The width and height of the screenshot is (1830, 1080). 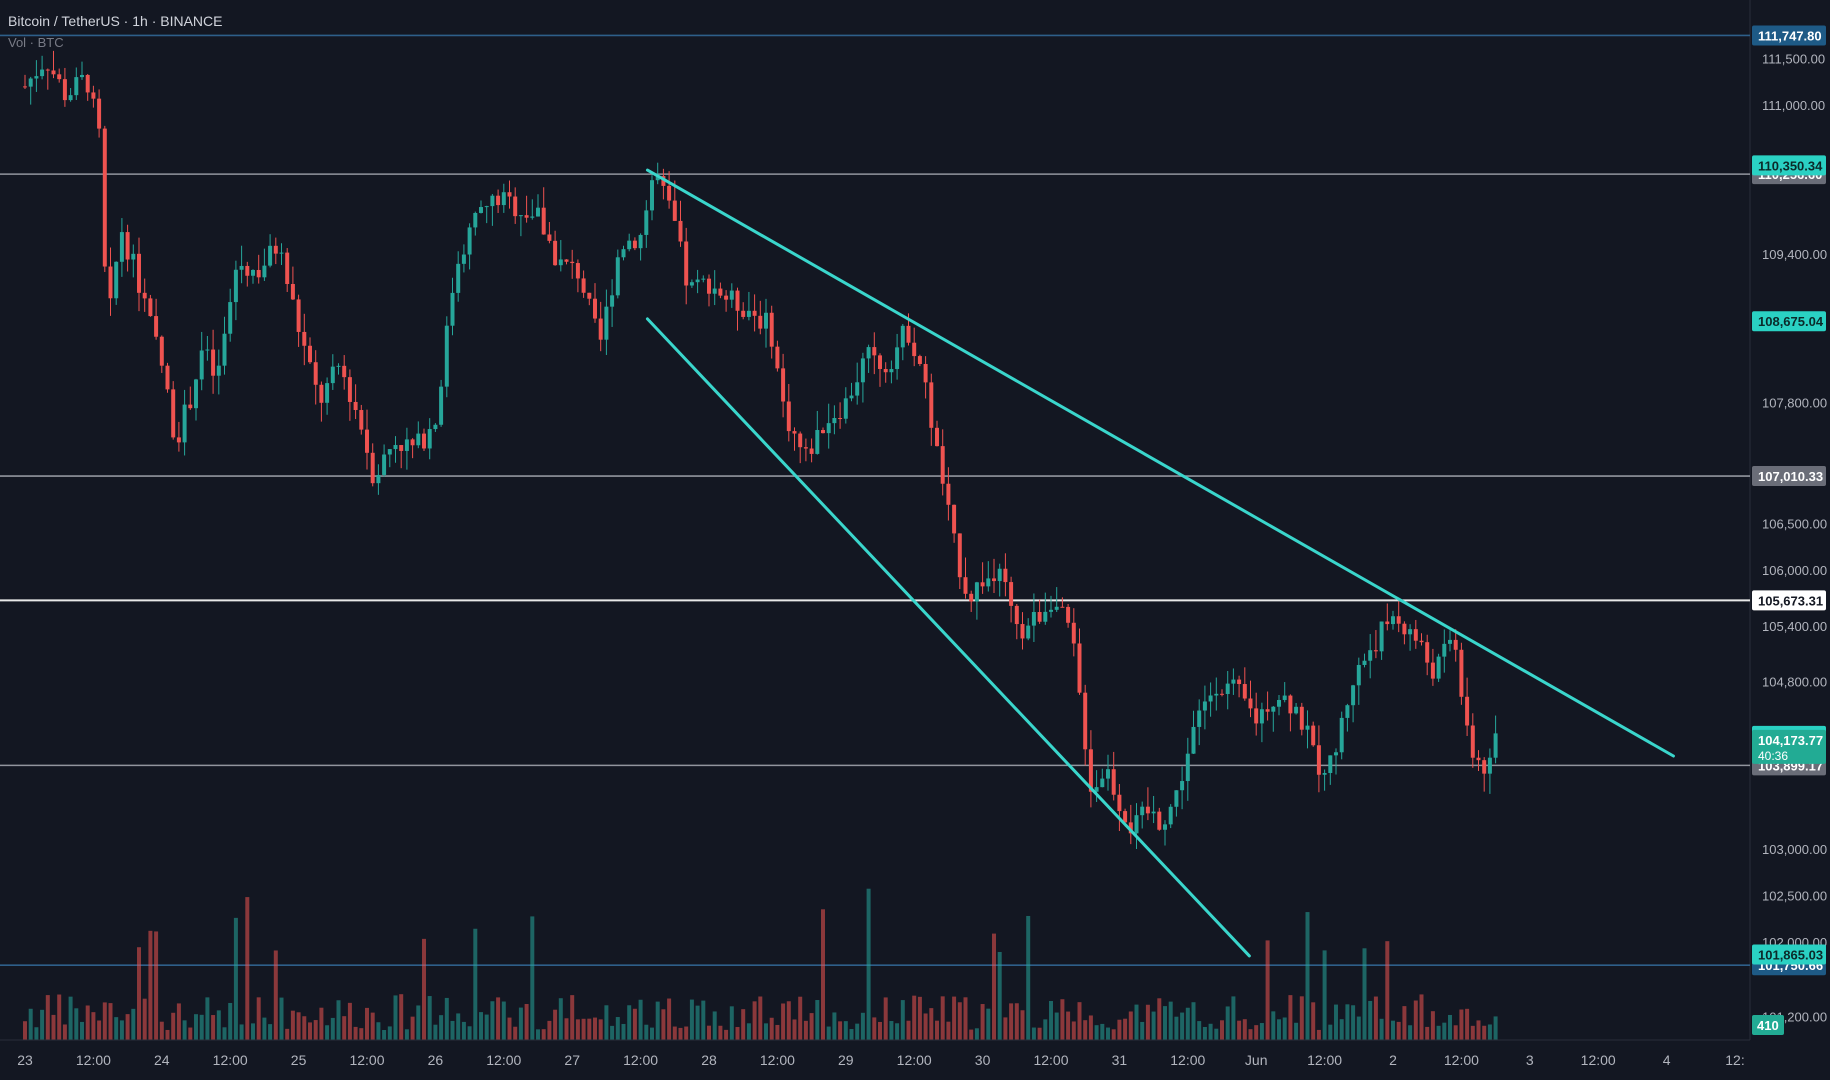 I want to click on time-tick-label: 30, so click(x=983, y=1060).